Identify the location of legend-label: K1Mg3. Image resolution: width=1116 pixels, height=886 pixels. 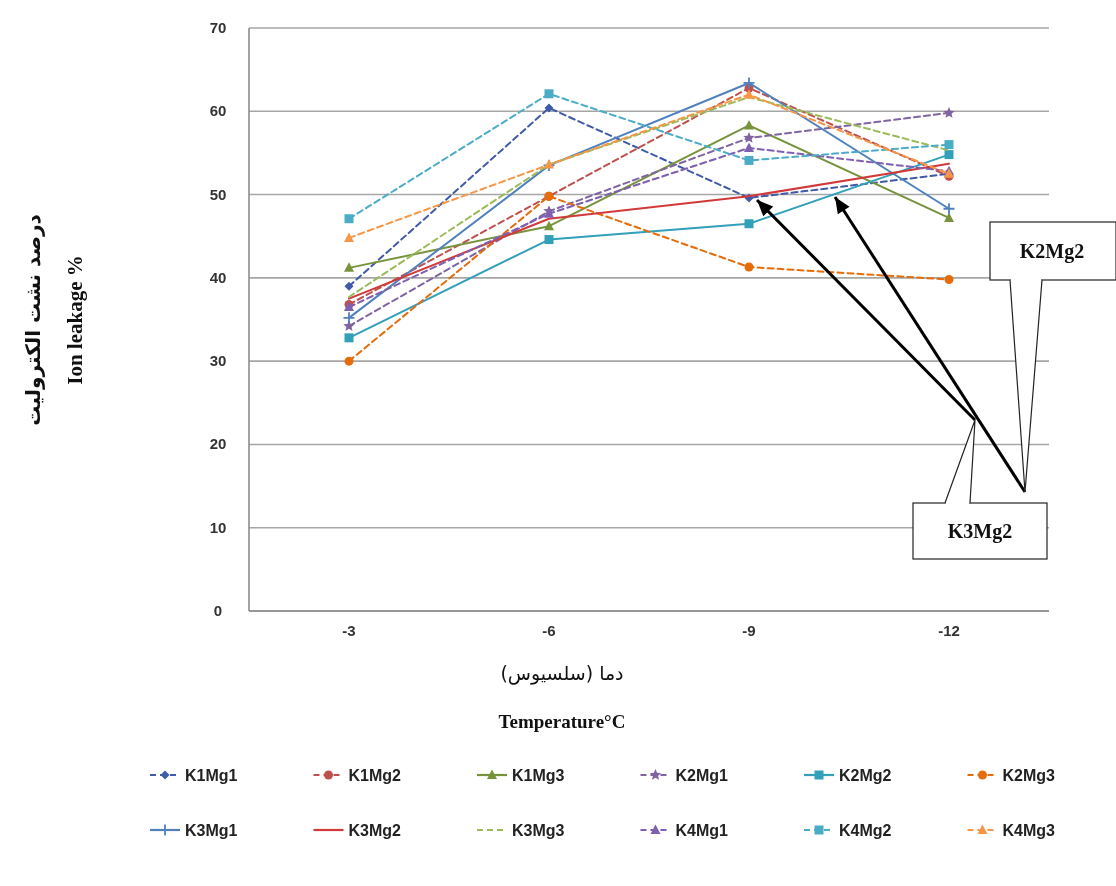
(538, 775).